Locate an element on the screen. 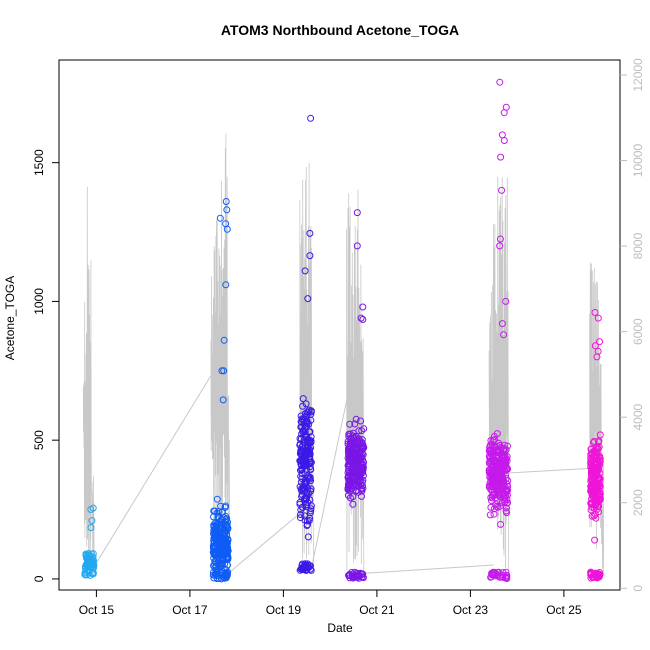  y2-tick-label: 8000 is located at coordinates (638, 245).